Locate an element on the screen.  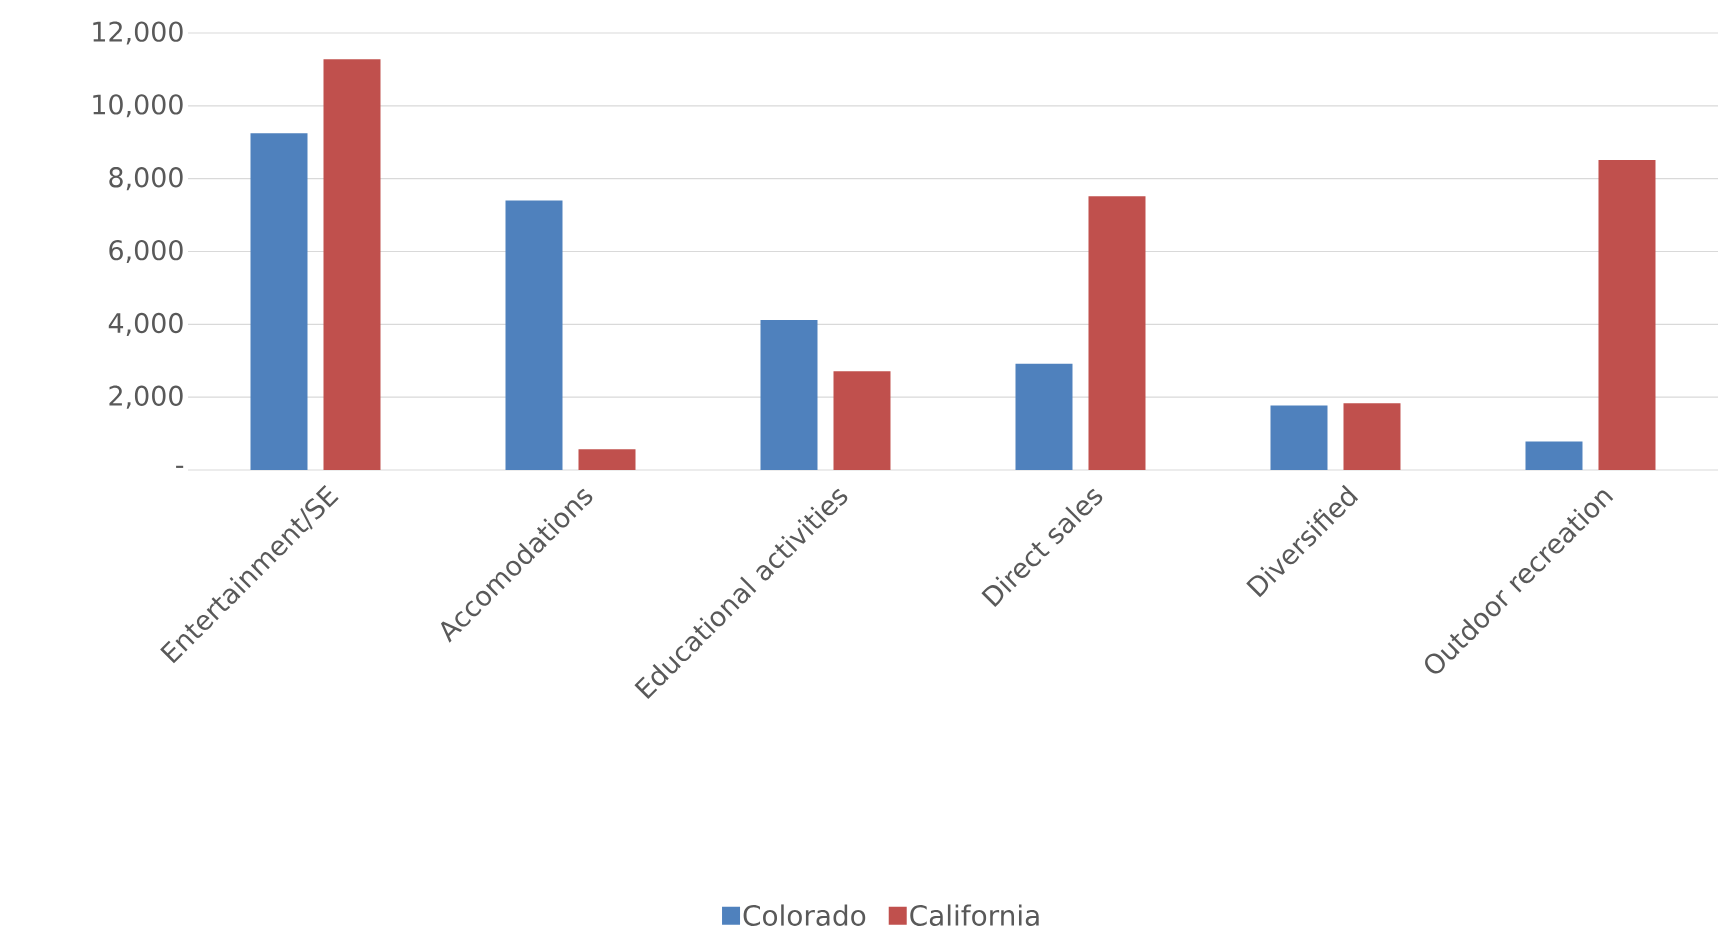
legend-label: California is located at coordinates (974, 915).